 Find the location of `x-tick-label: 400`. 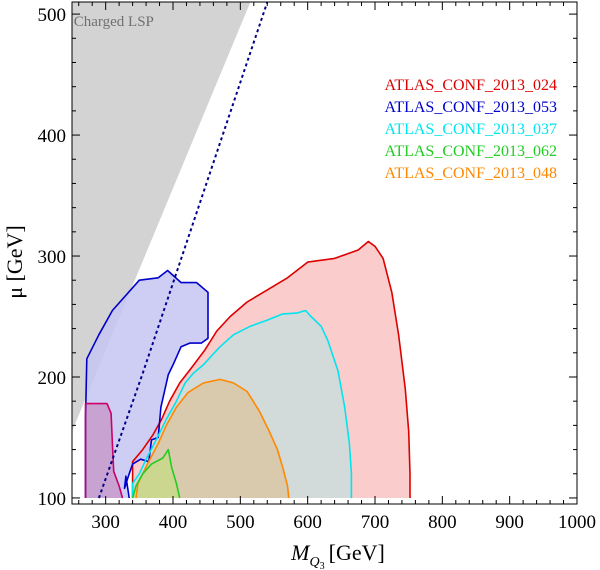

x-tick-label: 400 is located at coordinates (173, 522).